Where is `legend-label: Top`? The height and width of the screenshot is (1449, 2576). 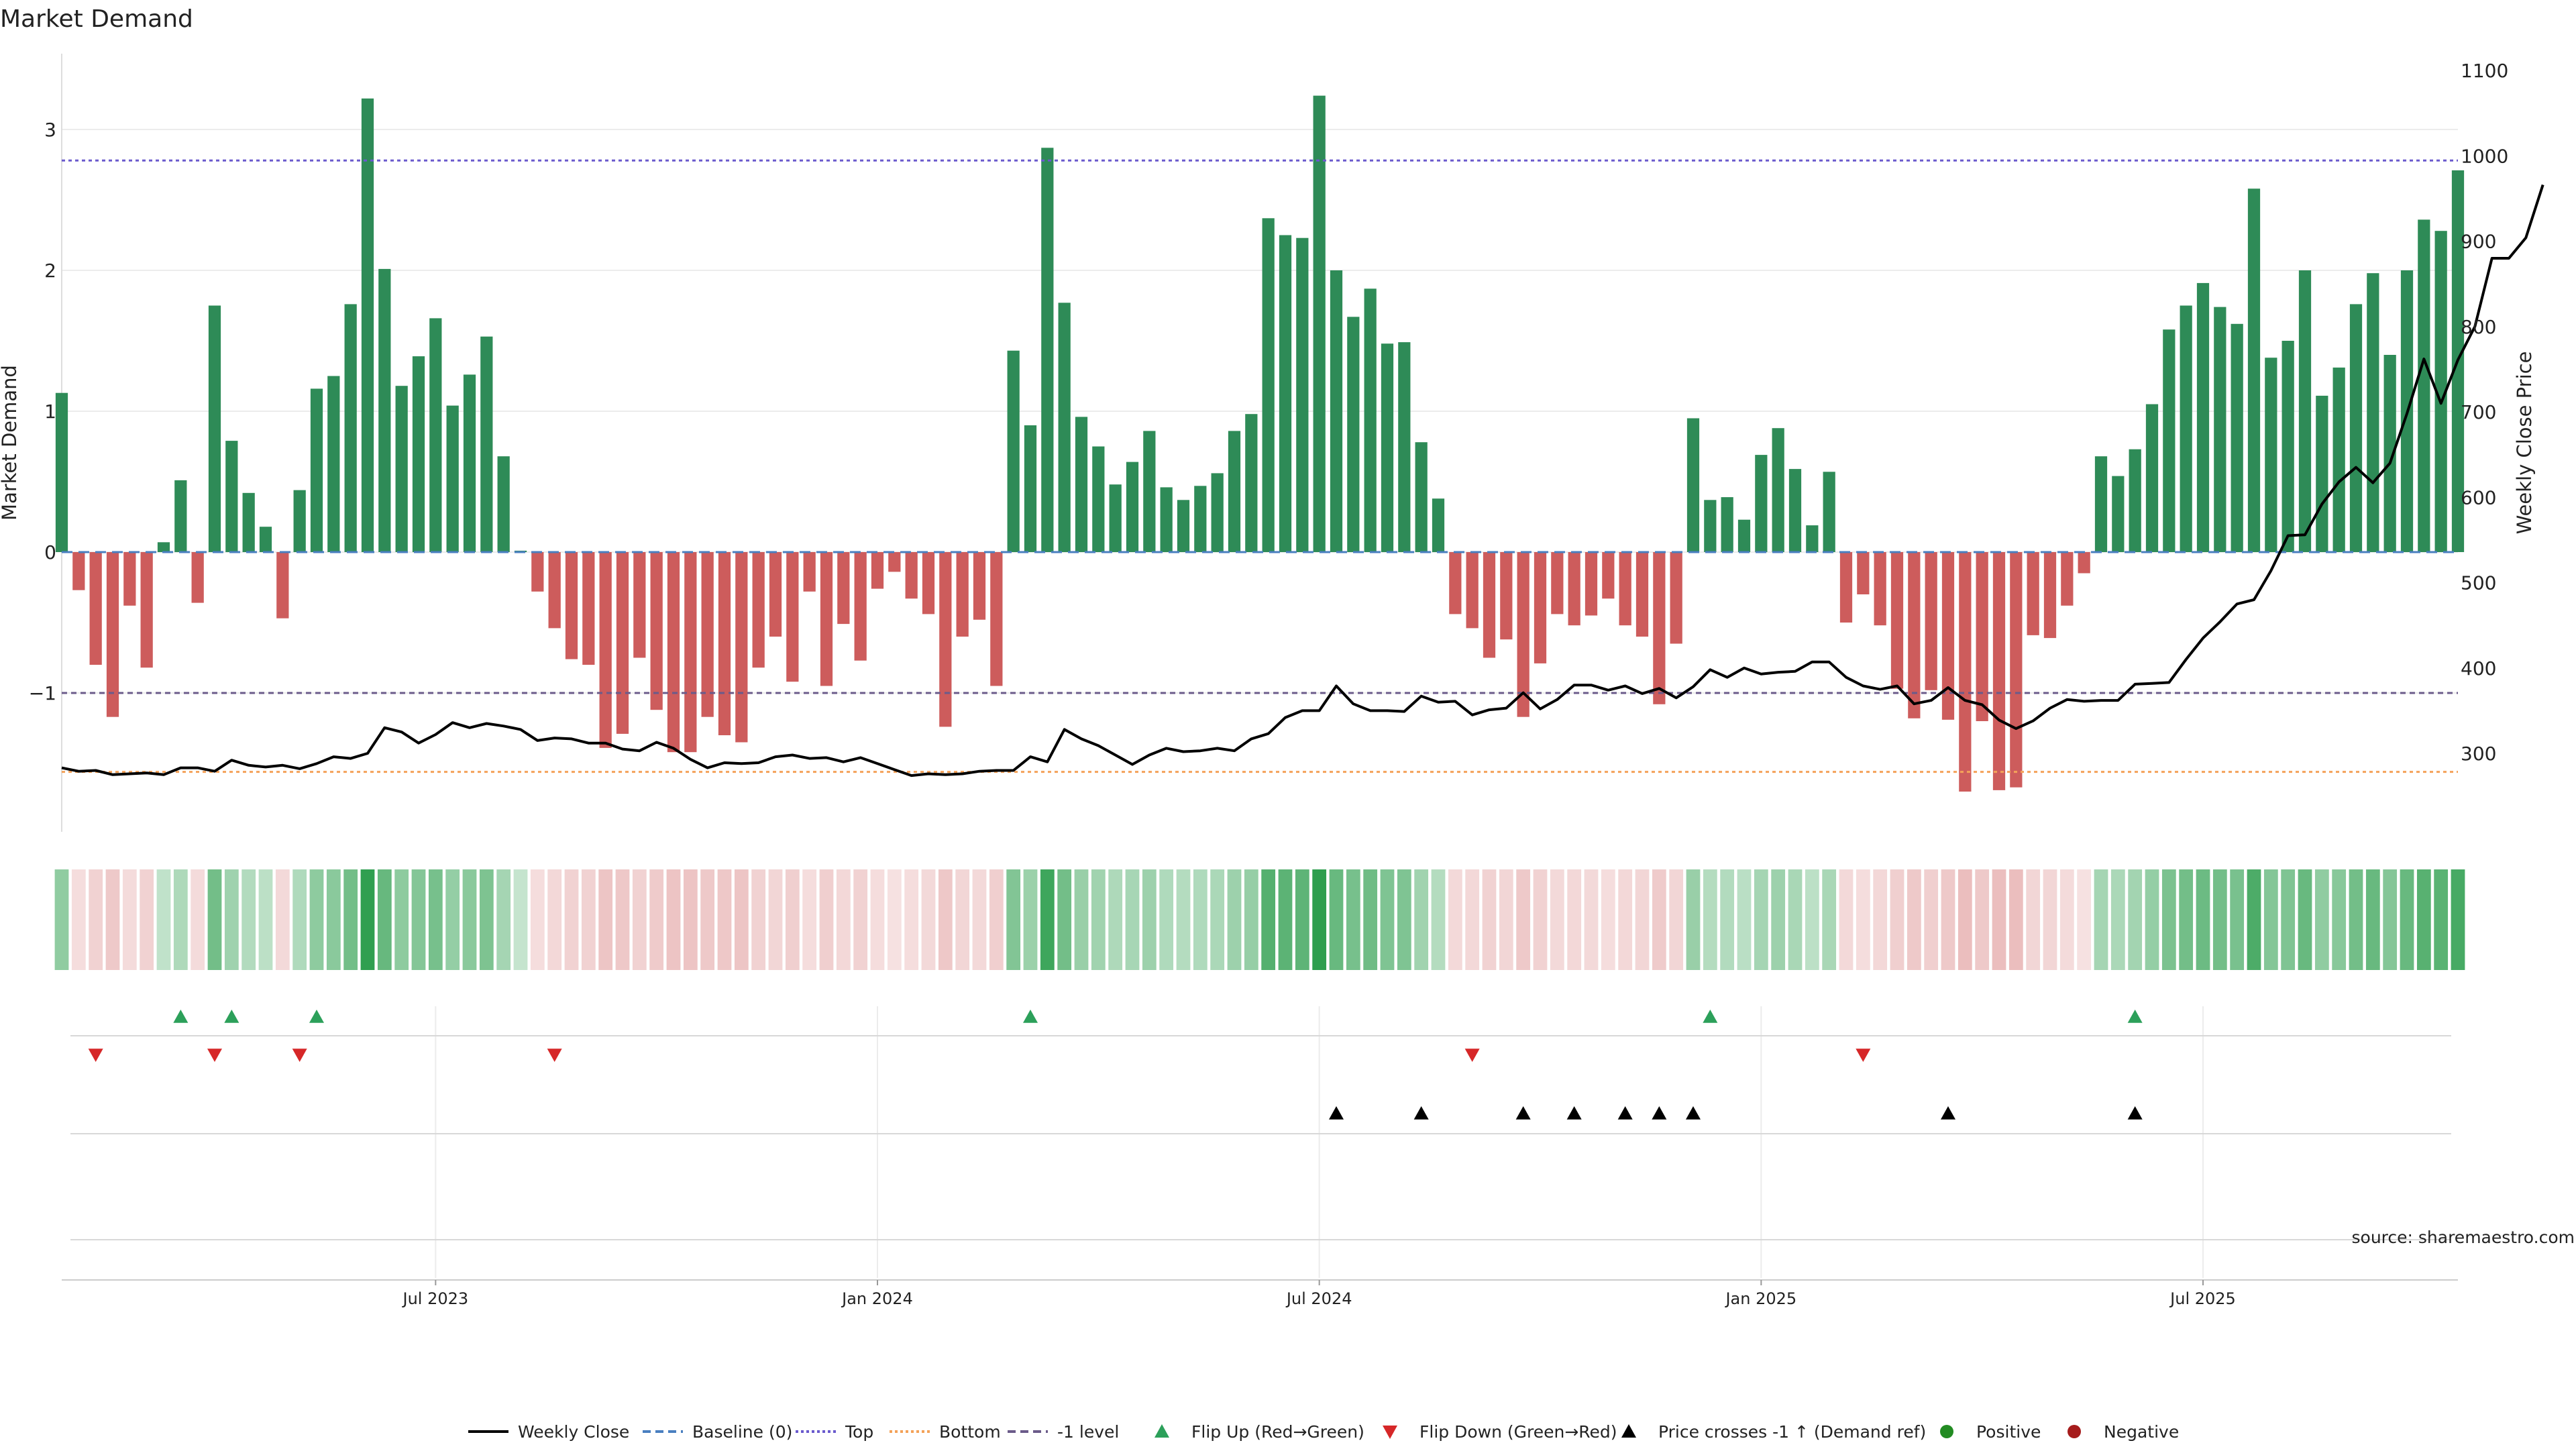
legend-label: Top is located at coordinates (859, 1432).